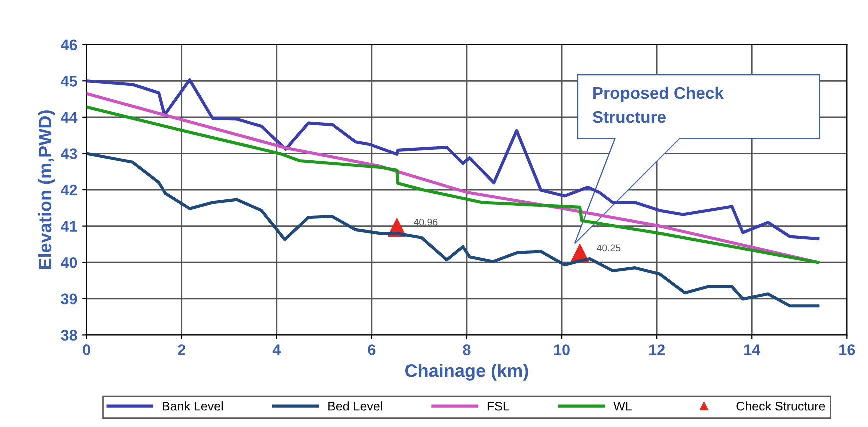  I want to click on x-tick-label: 10, so click(562, 350).